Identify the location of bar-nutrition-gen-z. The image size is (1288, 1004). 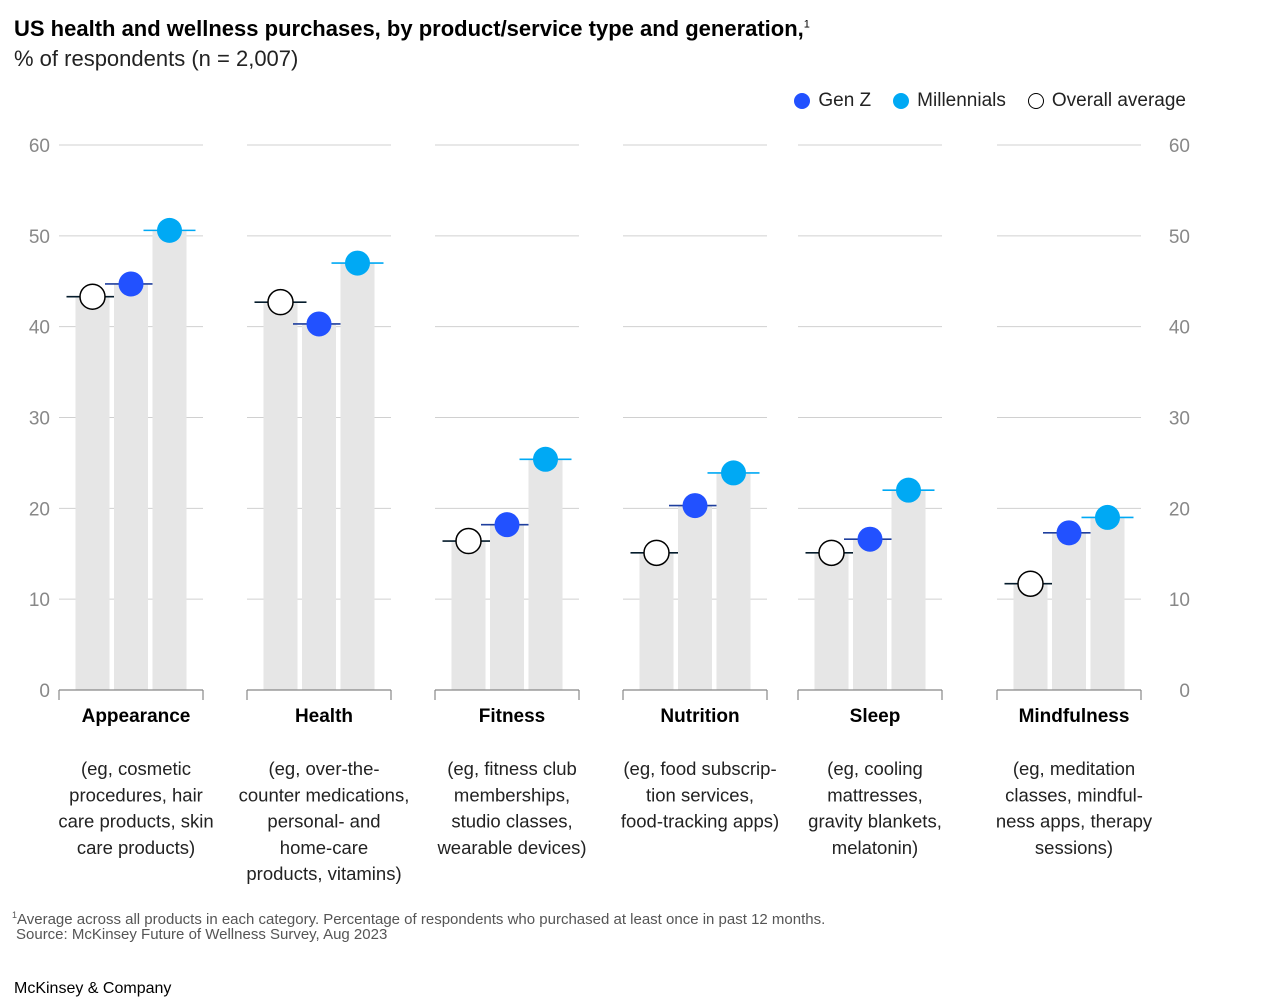
(695, 597).